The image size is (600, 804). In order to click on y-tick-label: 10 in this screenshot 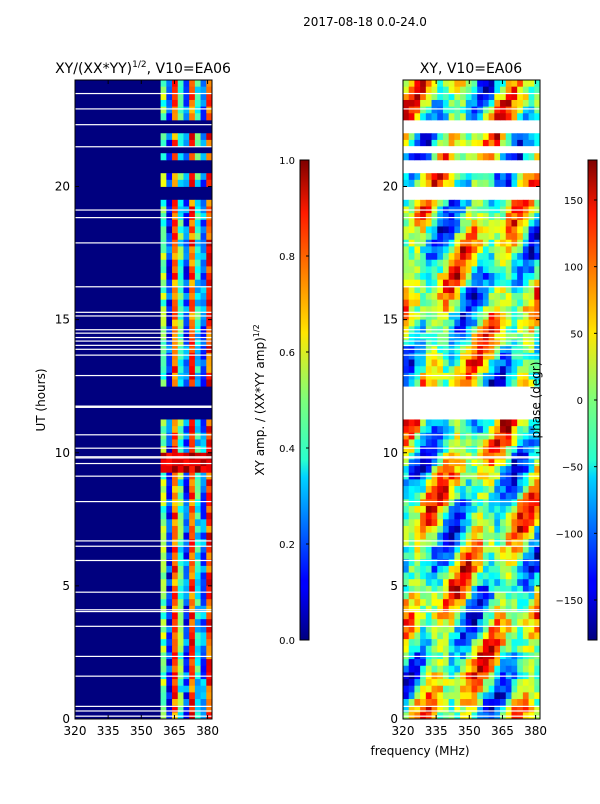, I will do `click(390, 453)`.